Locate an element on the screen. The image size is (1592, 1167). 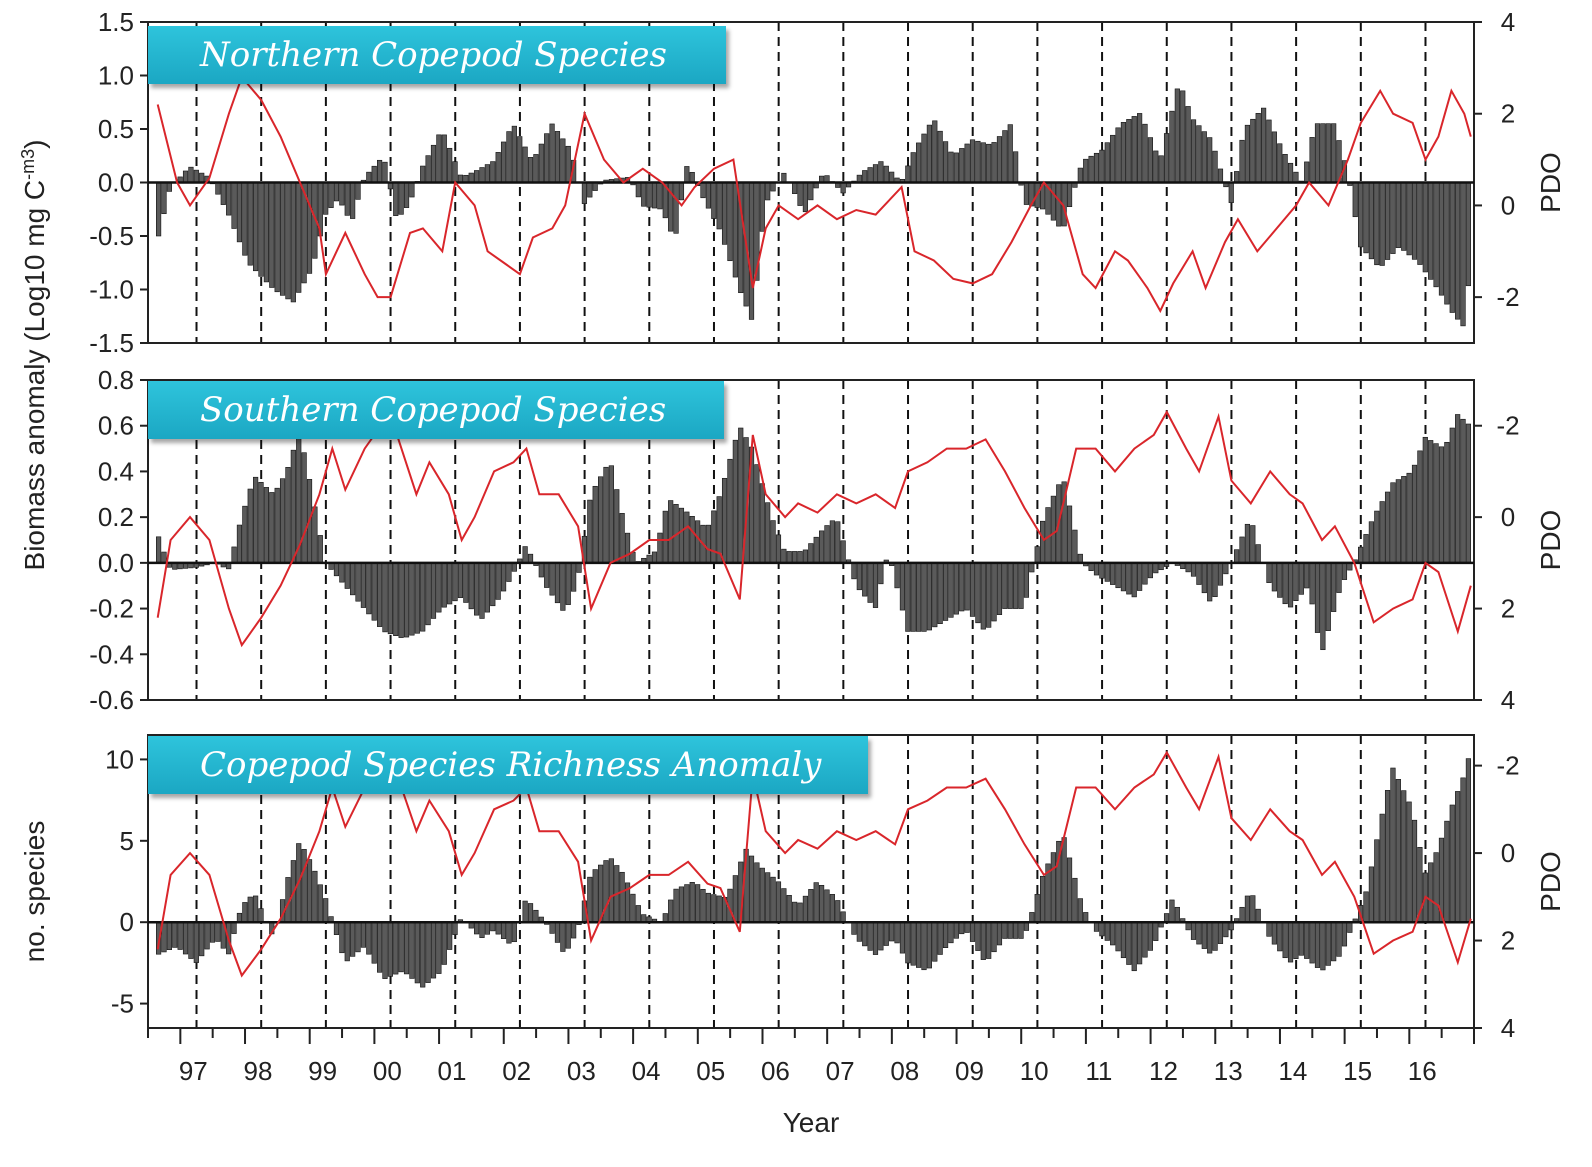
x-tick-label: 98 is located at coordinates (258, 1071).